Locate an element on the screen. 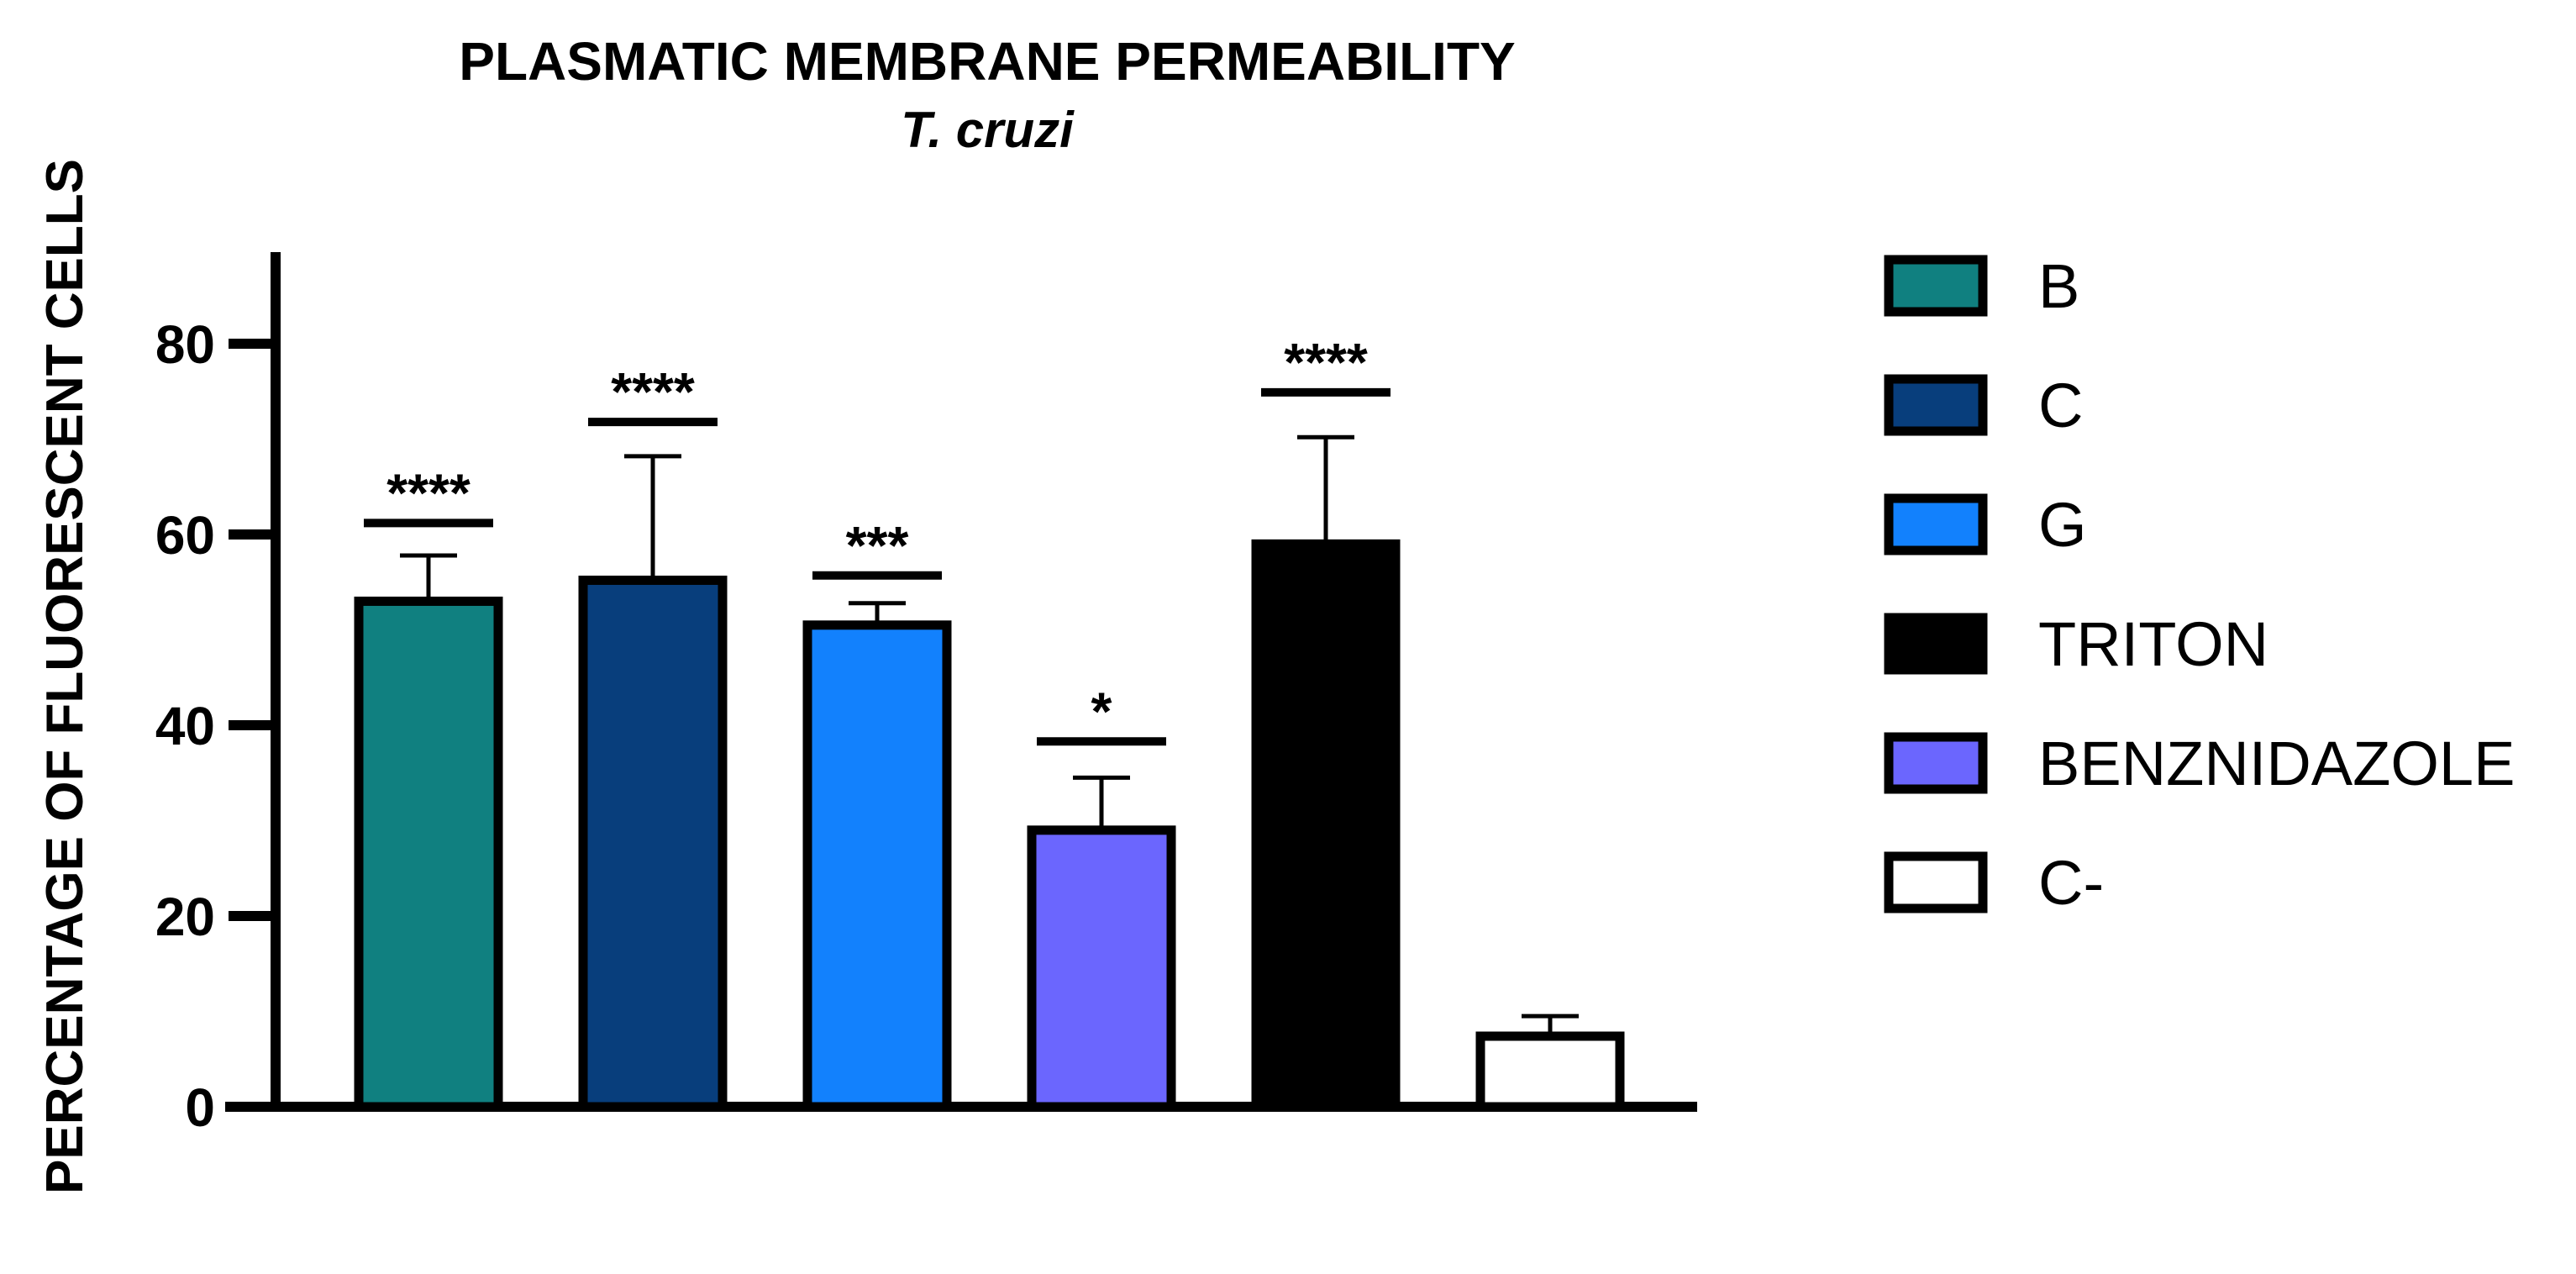 The width and height of the screenshot is (2576, 1274). legend: BCG TRITON BENZNIDAZOLE C- is located at coordinates (2199, 585).